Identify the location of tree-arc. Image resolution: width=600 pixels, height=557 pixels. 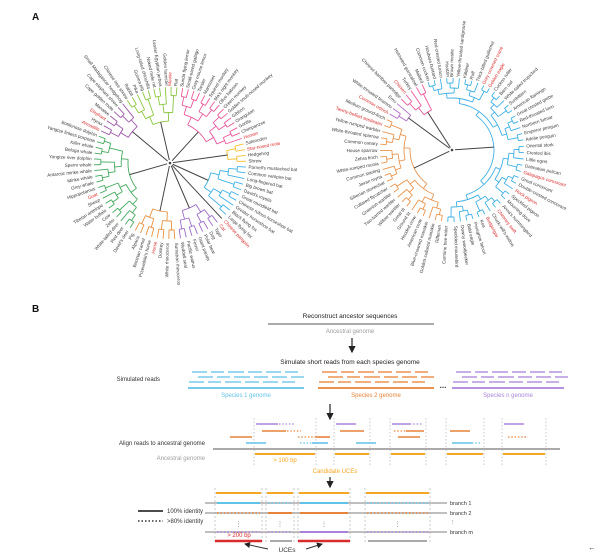
(481, 181).